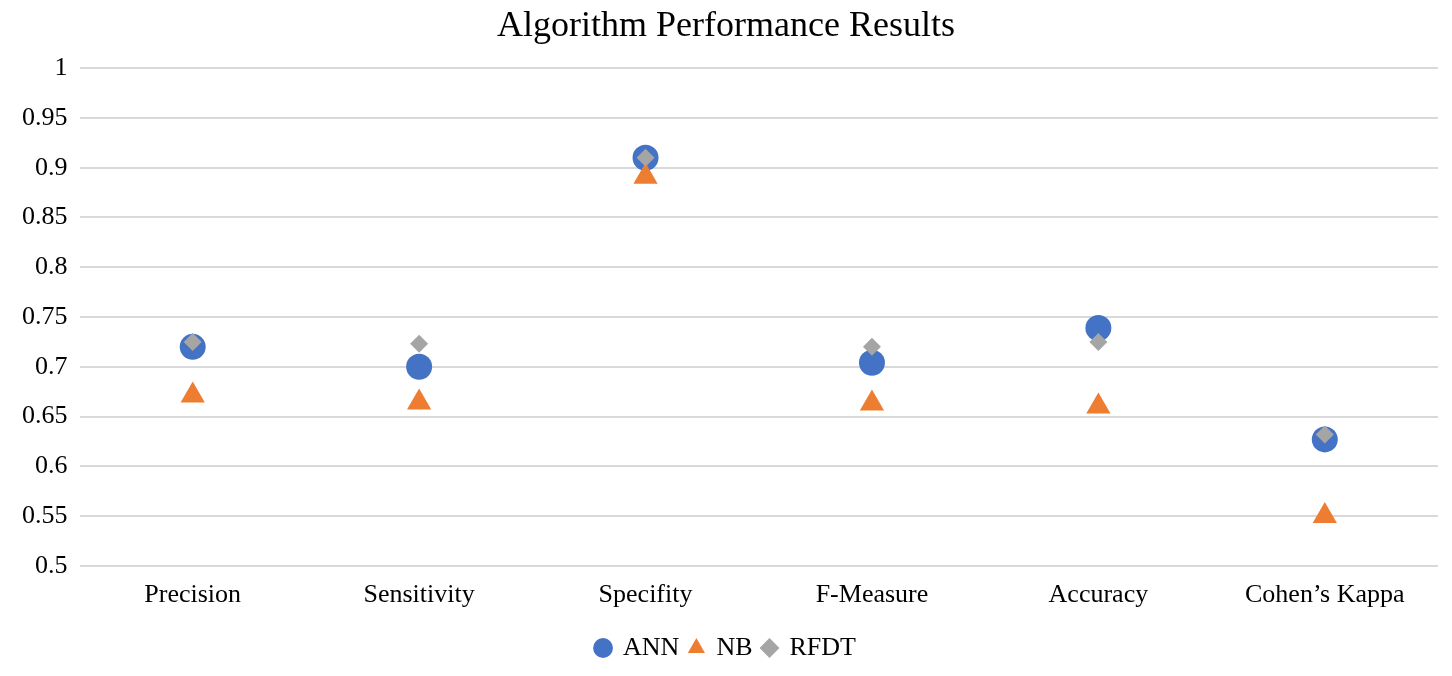 This screenshot has width=1452, height=676. What do you see at coordinates (1325, 594) in the screenshot?
I see `x-tick-label: Cohen’s Kappa` at bounding box center [1325, 594].